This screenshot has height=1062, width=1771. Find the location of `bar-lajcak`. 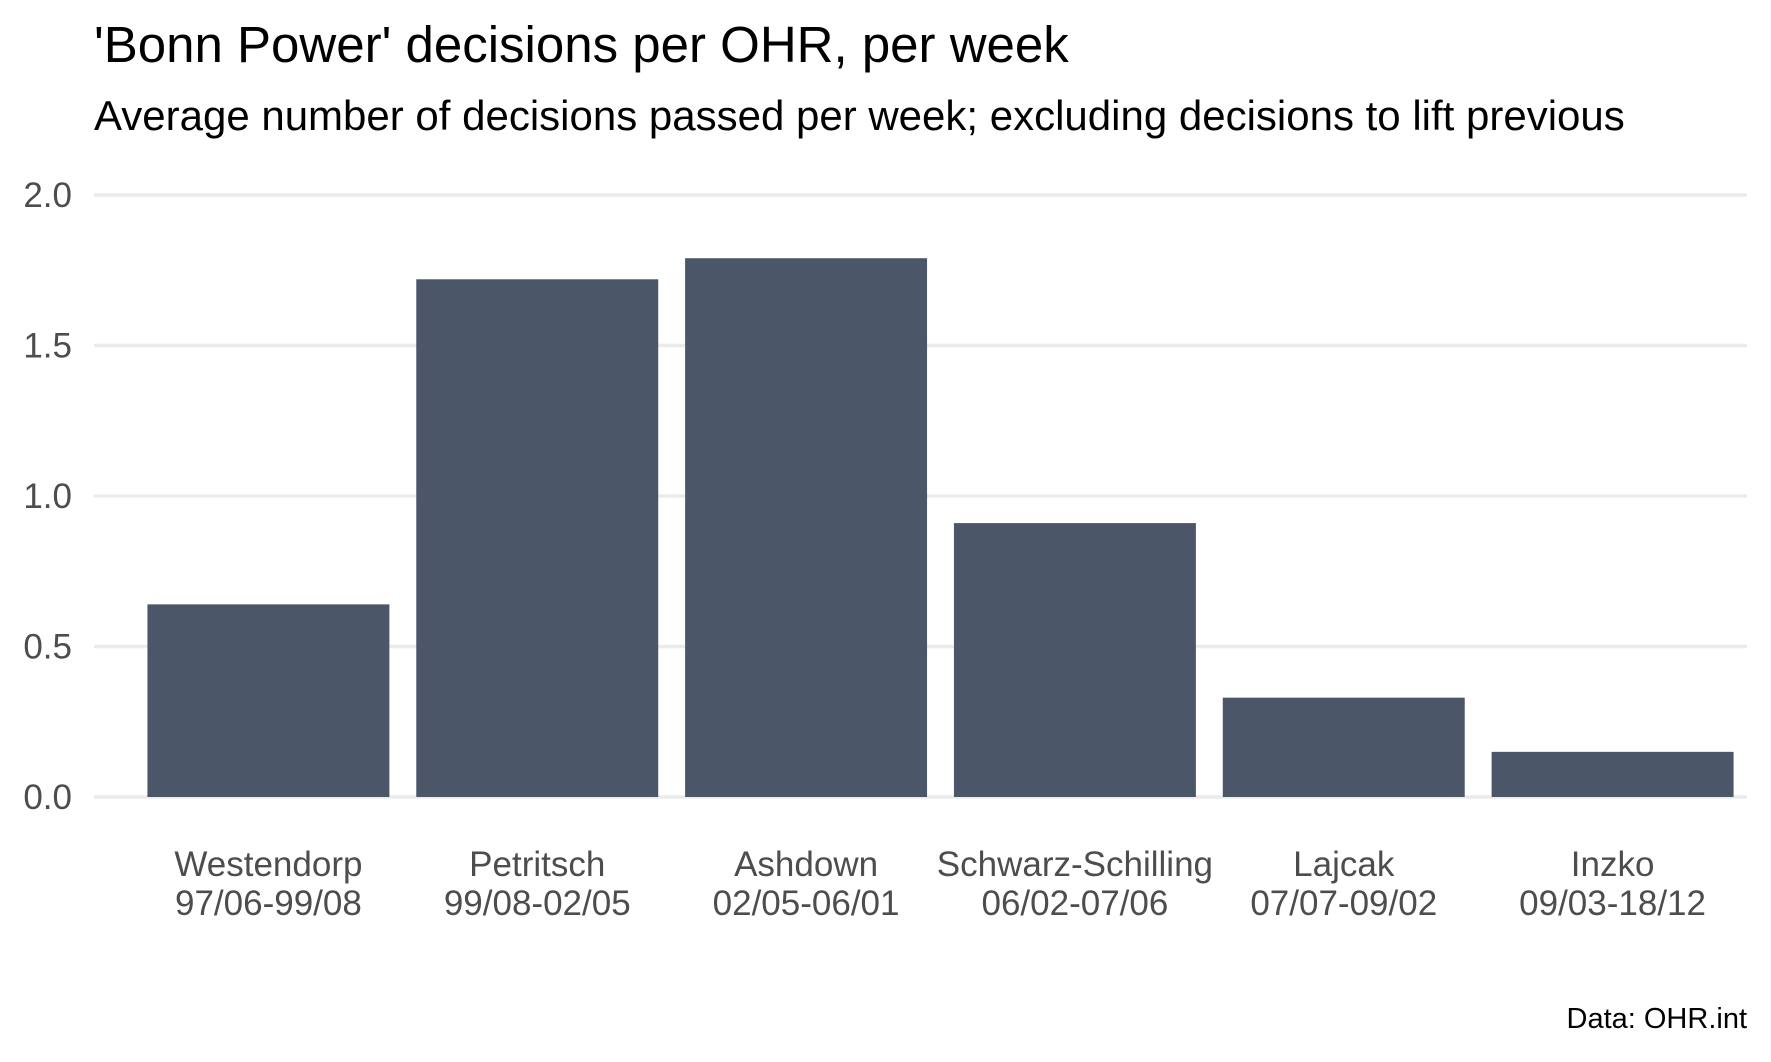

bar-lajcak is located at coordinates (1343, 747).